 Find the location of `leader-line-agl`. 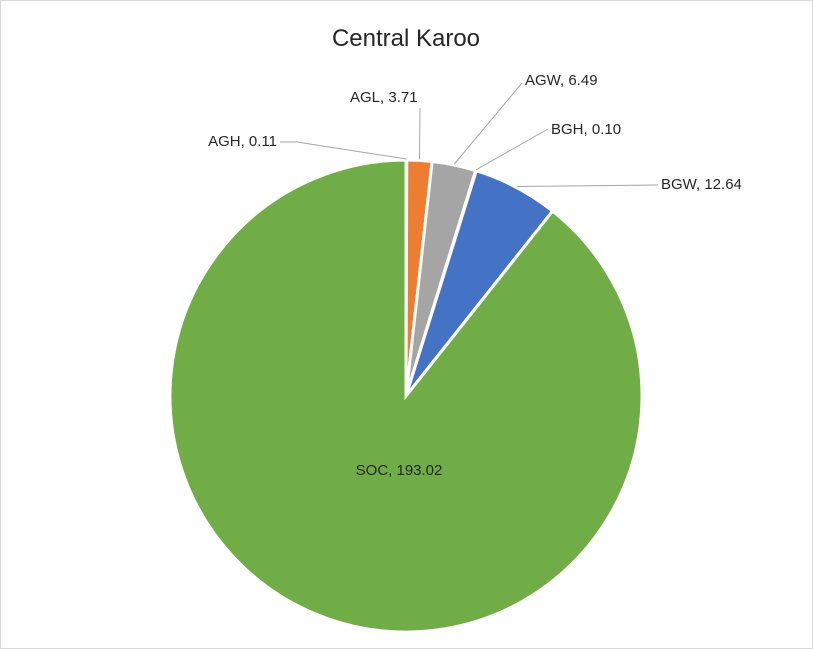

leader-line-agl is located at coordinates (420, 133).